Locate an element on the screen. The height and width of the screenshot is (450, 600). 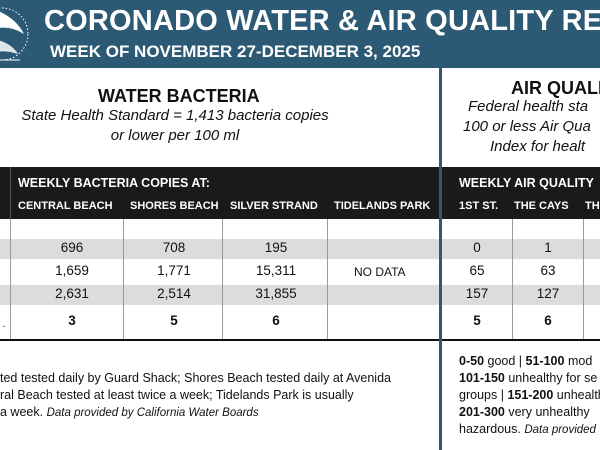
air-table-bottom-rule is located at coordinates (521, 340).